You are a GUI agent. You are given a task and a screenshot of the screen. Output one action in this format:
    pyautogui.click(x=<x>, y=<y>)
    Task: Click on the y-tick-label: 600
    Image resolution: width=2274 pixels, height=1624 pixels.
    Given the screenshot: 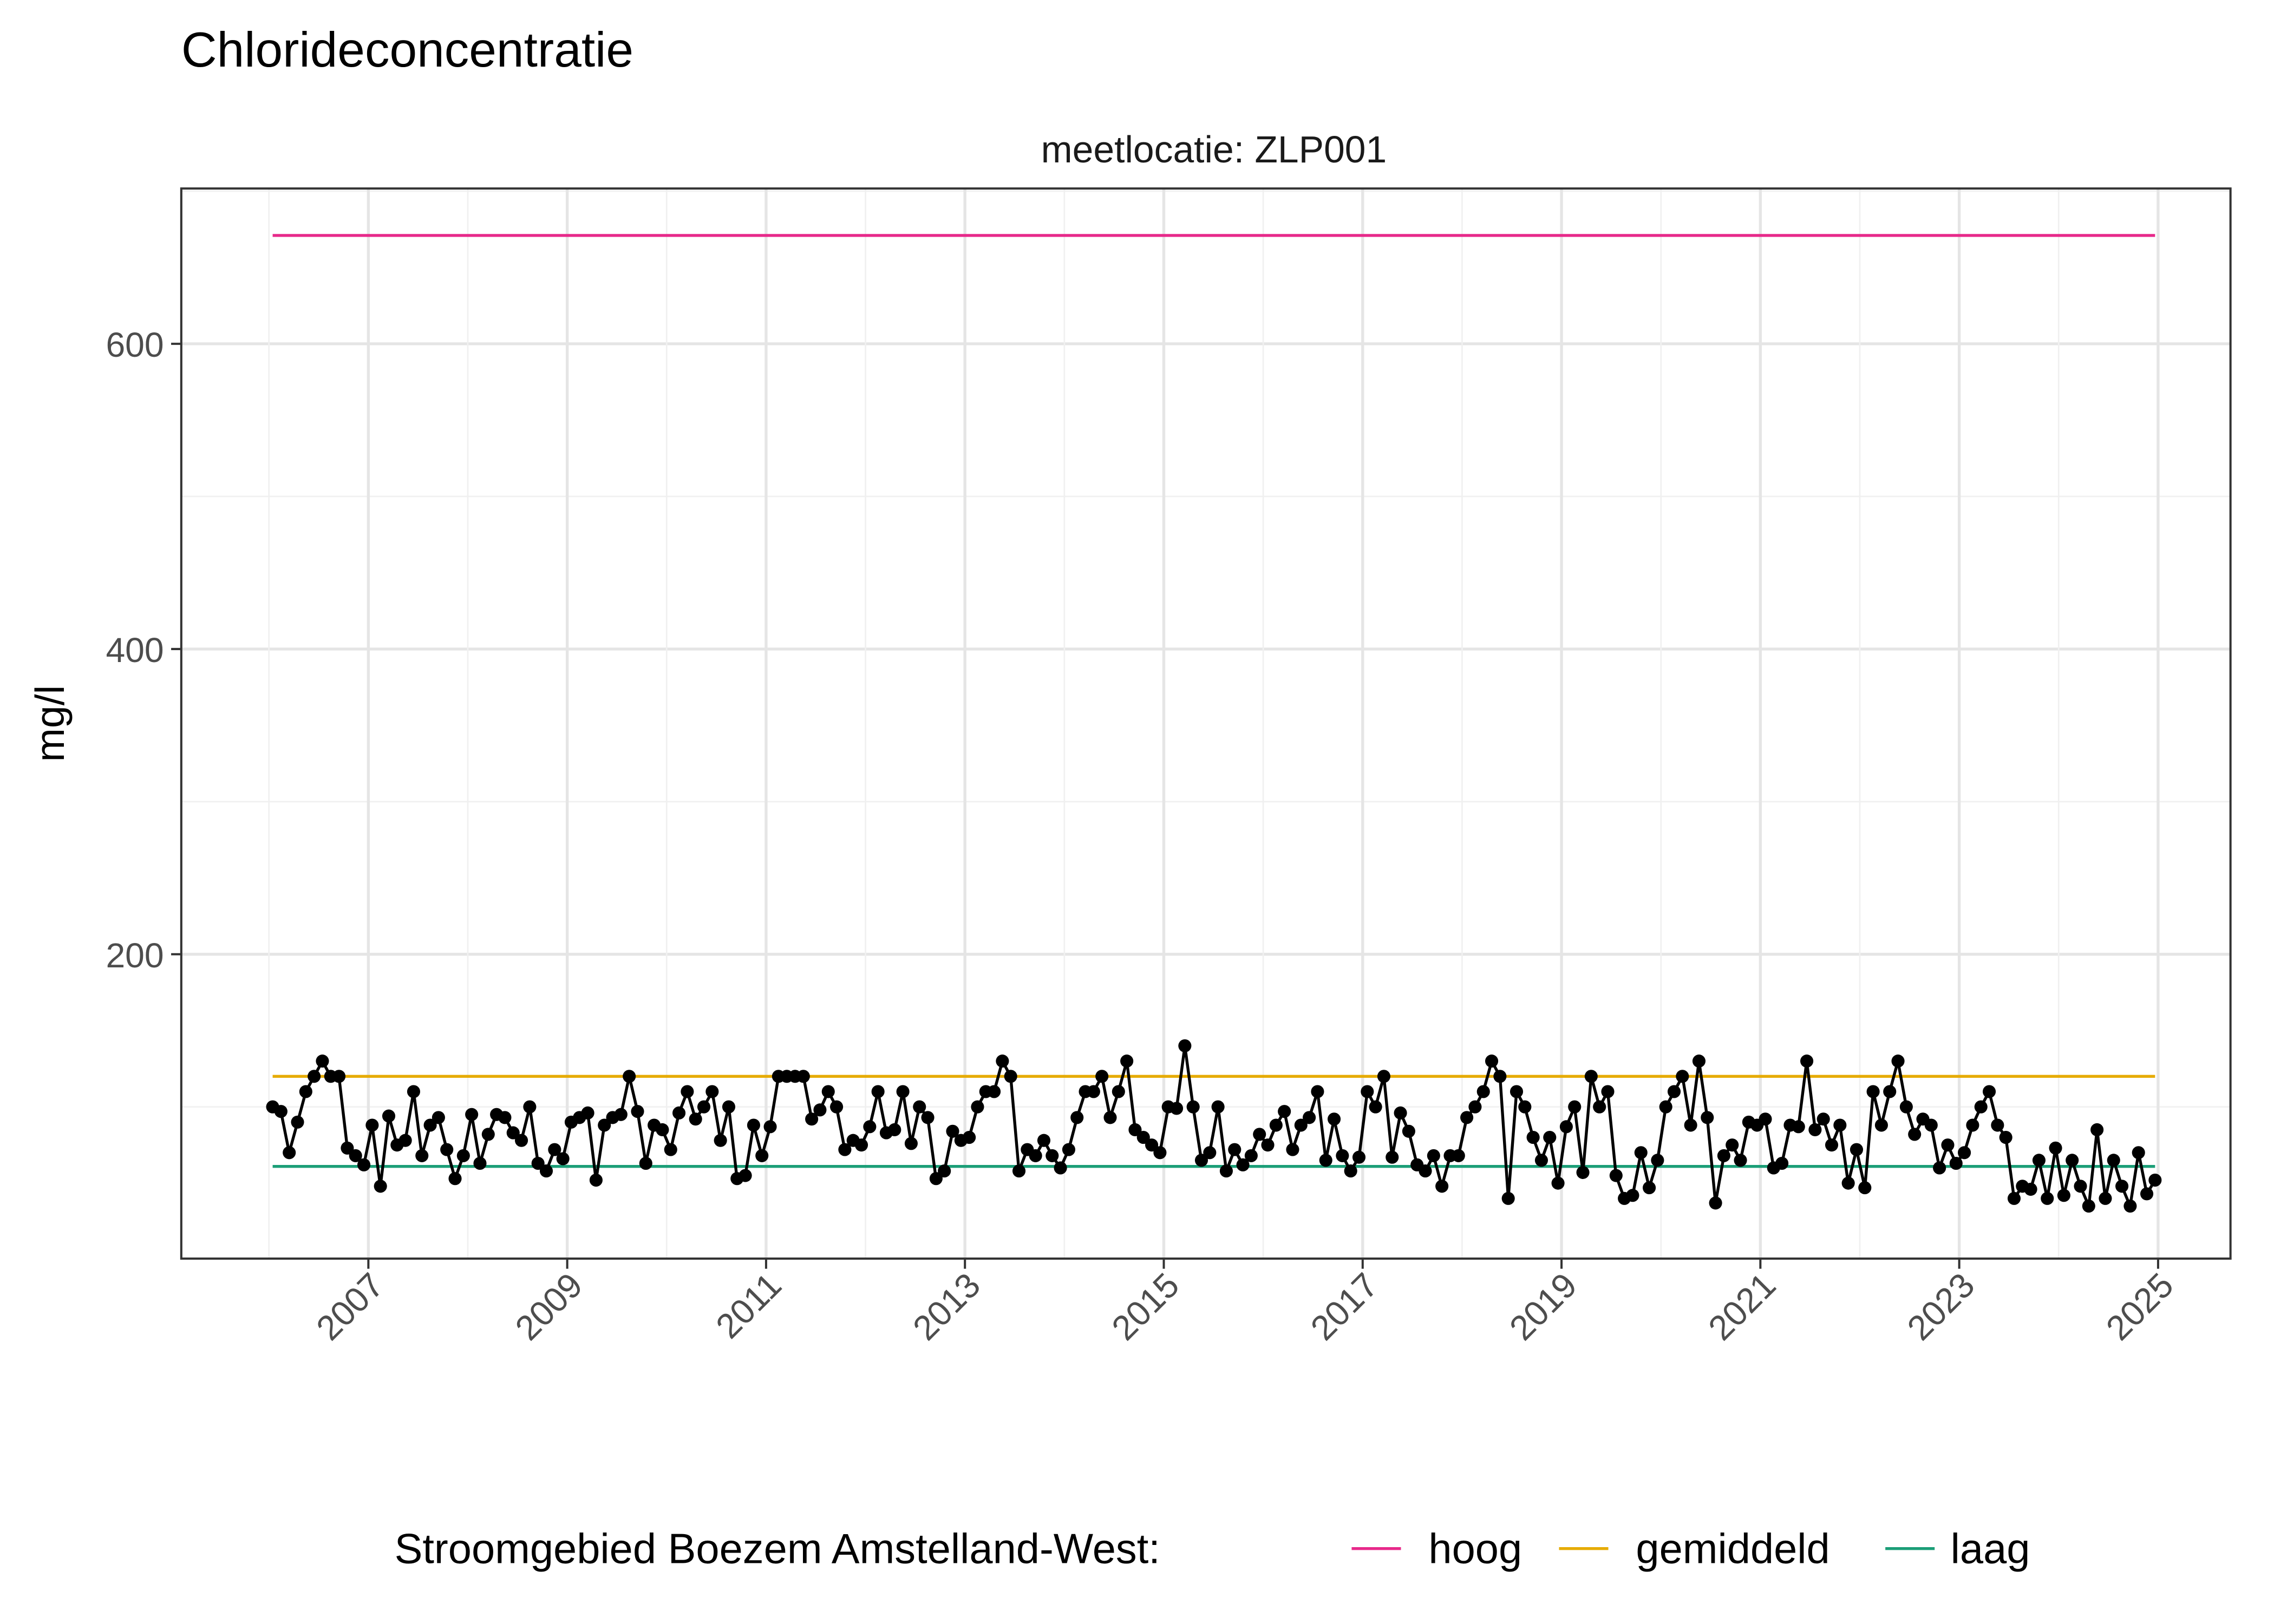 What is the action you would take?
    pyautogui.click(x=135, y=344)
    